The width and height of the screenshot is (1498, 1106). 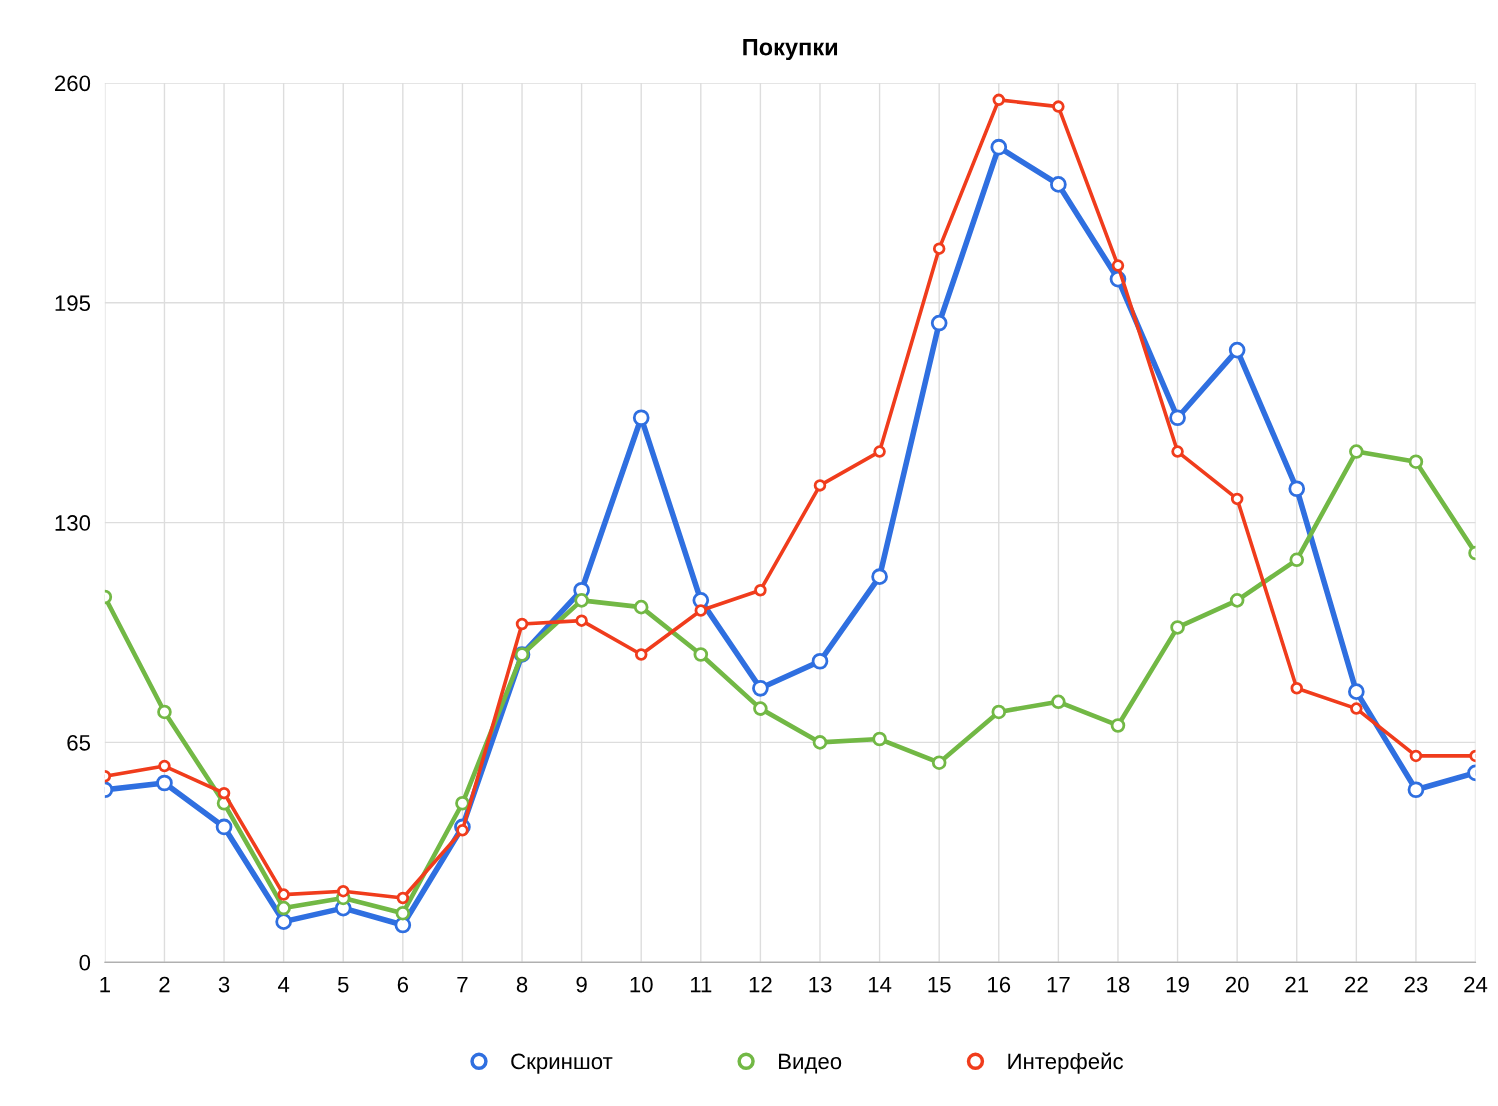 I want to click on y-tick-label: 0, so click(x=85, y=962).